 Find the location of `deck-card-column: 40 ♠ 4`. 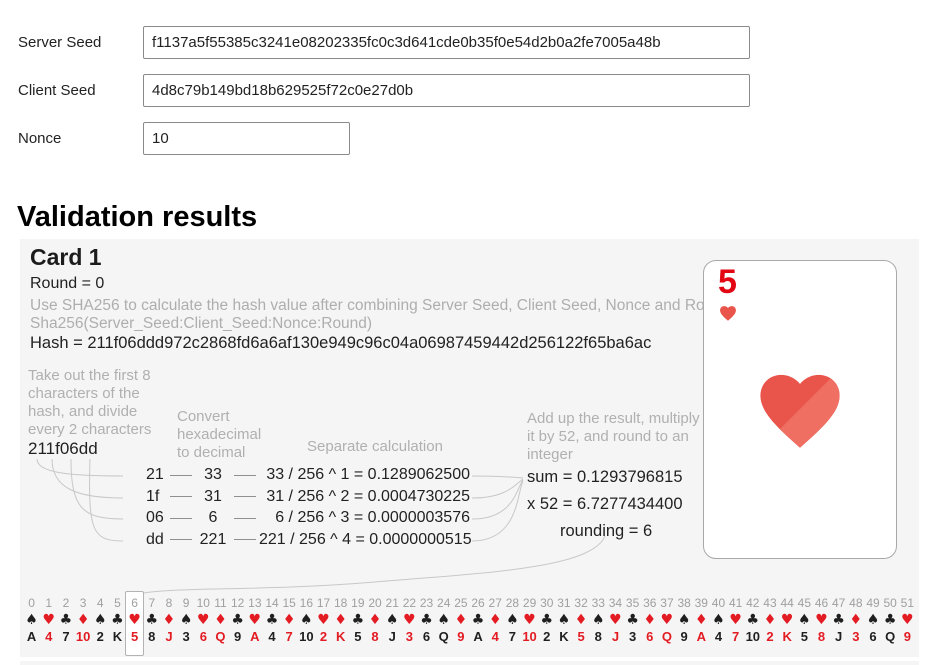

deck-card-column: 40 ♠ 4 is located at coordinates (718, 620).